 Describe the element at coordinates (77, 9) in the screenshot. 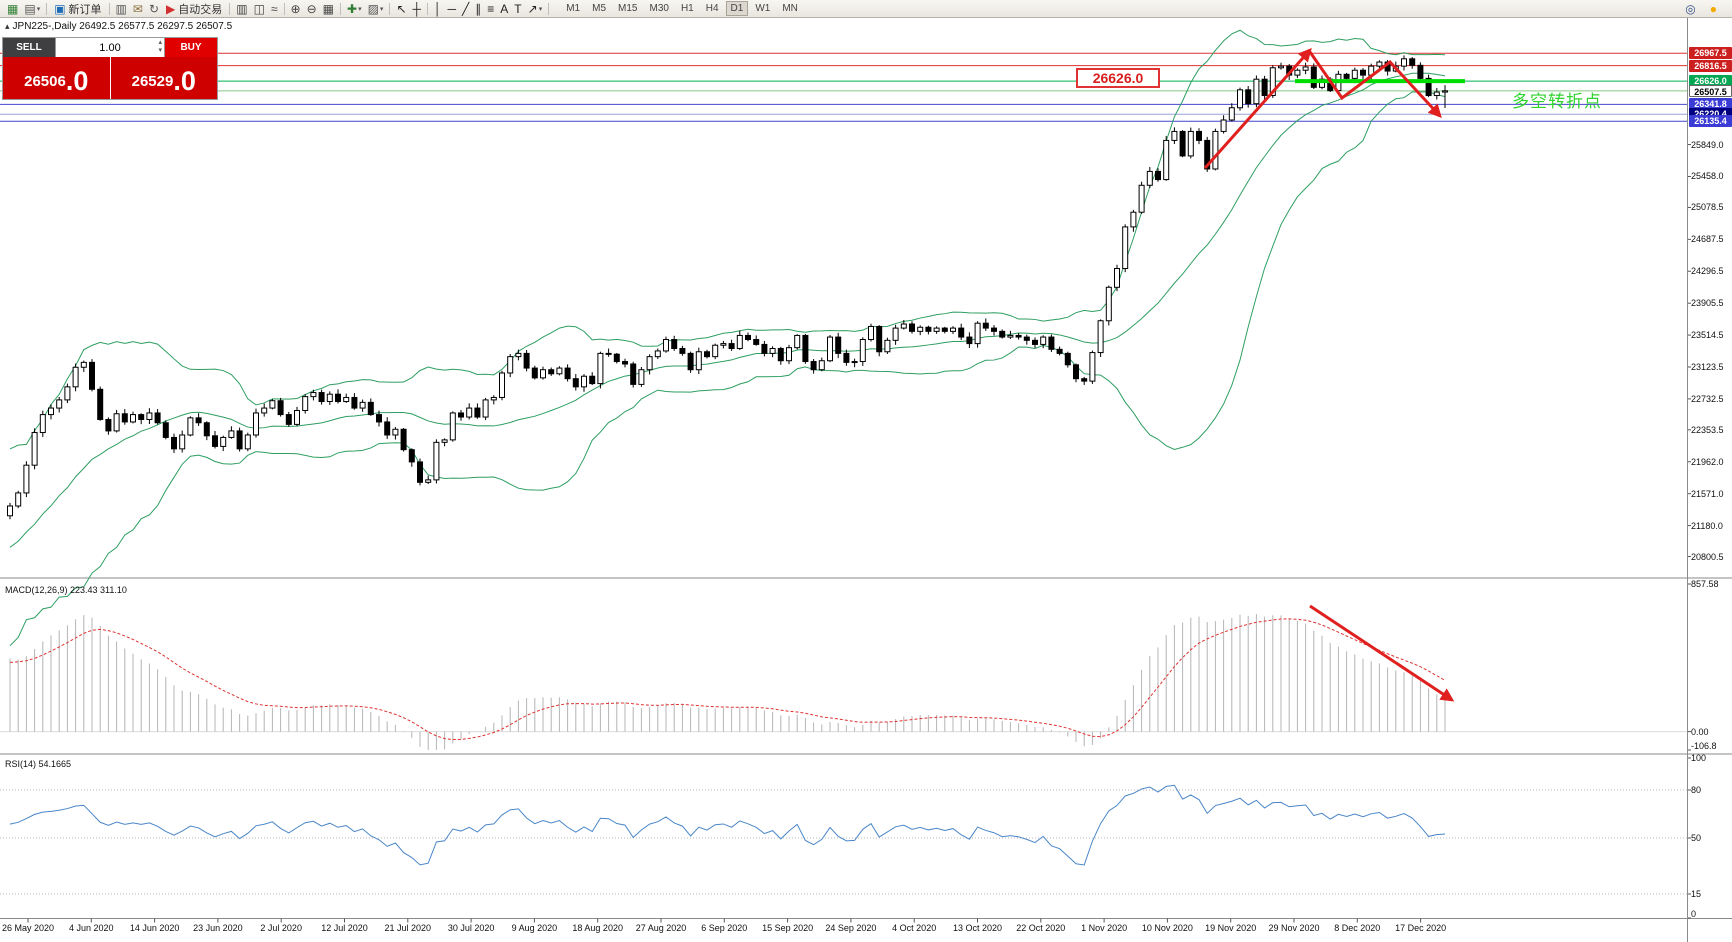

I see `new-order-button: ▣ 新订单` at that location.